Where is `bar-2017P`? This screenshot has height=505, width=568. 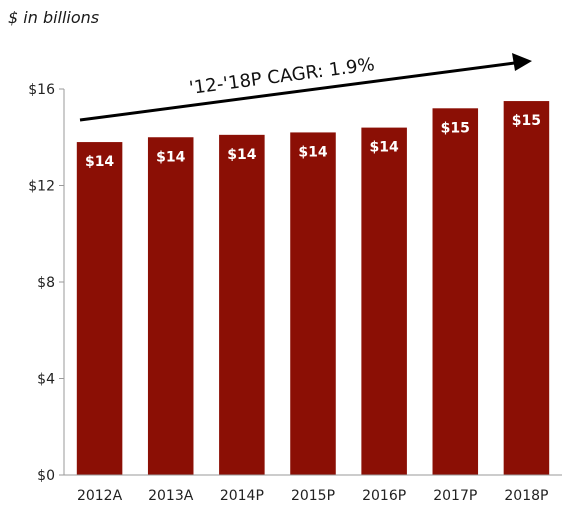 bar-2017P is located at coordinates (455, 292).